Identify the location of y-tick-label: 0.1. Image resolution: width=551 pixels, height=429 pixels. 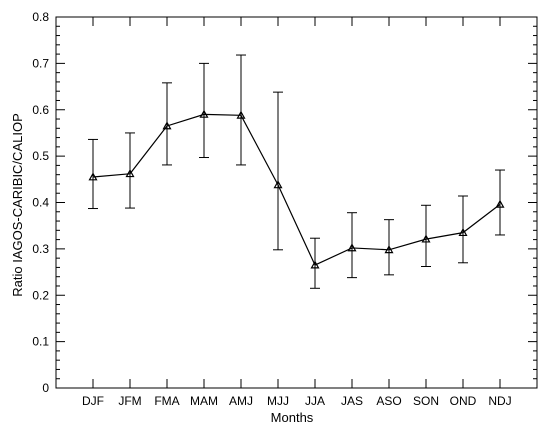
(40, 342).